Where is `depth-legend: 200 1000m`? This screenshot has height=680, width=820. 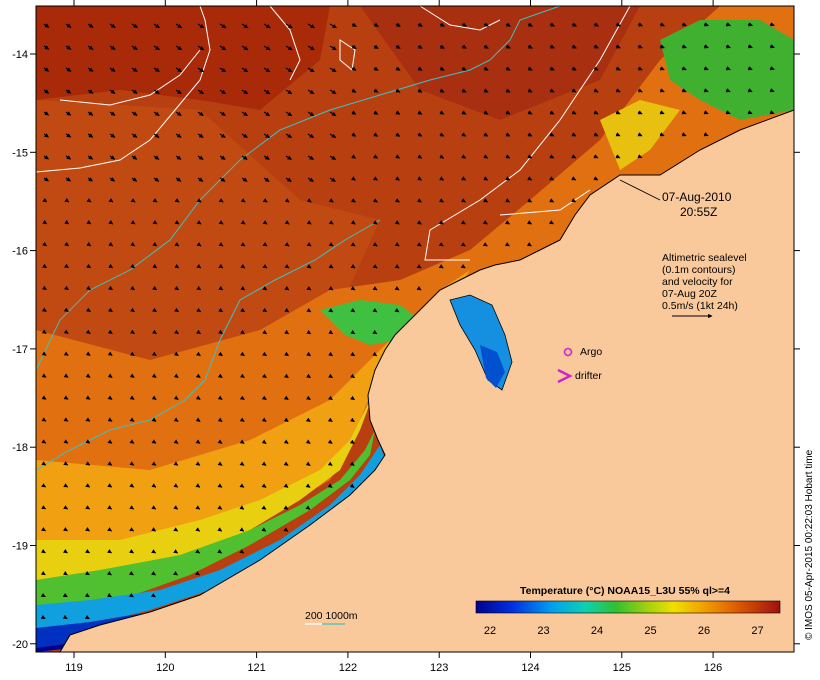 depth-legend: 200 1000m is located at coordinates (331, 617).